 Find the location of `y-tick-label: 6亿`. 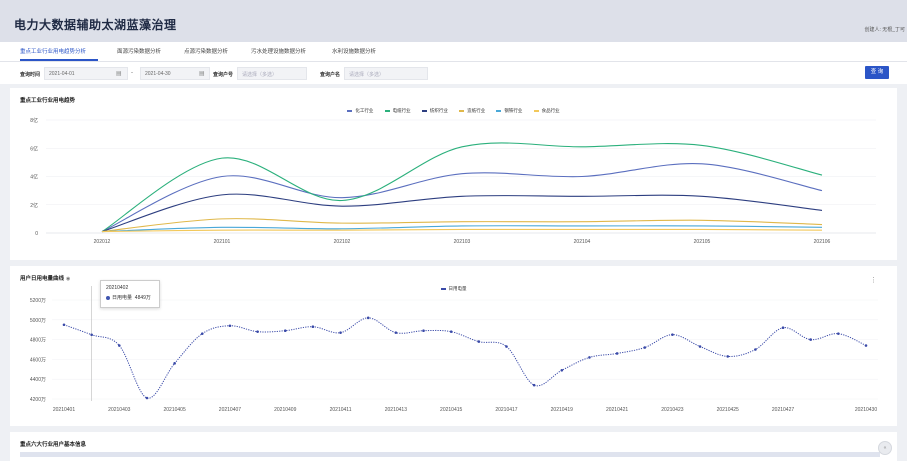

y-tick-label: 6亿 is located at coordinates (34, 148).